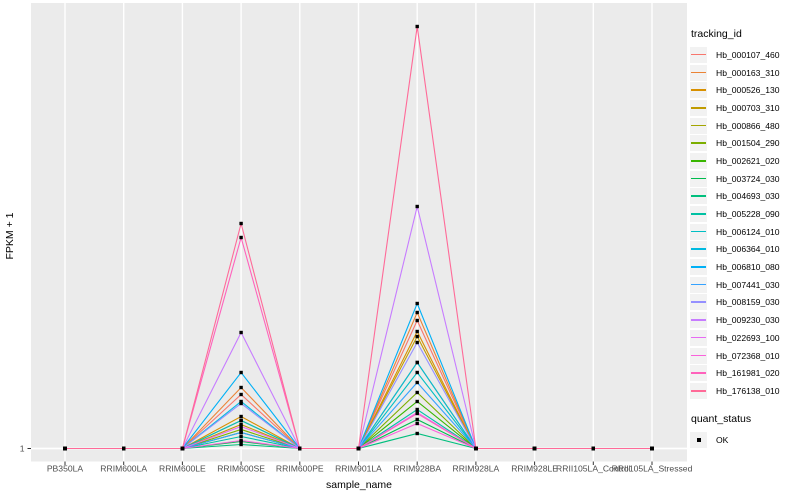  What do you see at coordinates (748, 72) in the screenshot?
I see `legend-entry-label: Hb_000163_310` at bounding box center [748, 72].